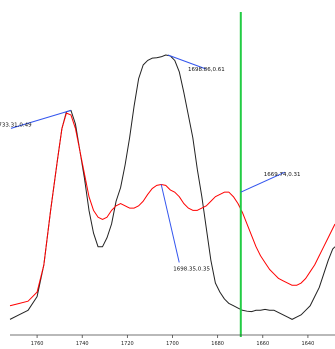  I want to click on x-tick-label-1660: 1660, so click(262, 344).